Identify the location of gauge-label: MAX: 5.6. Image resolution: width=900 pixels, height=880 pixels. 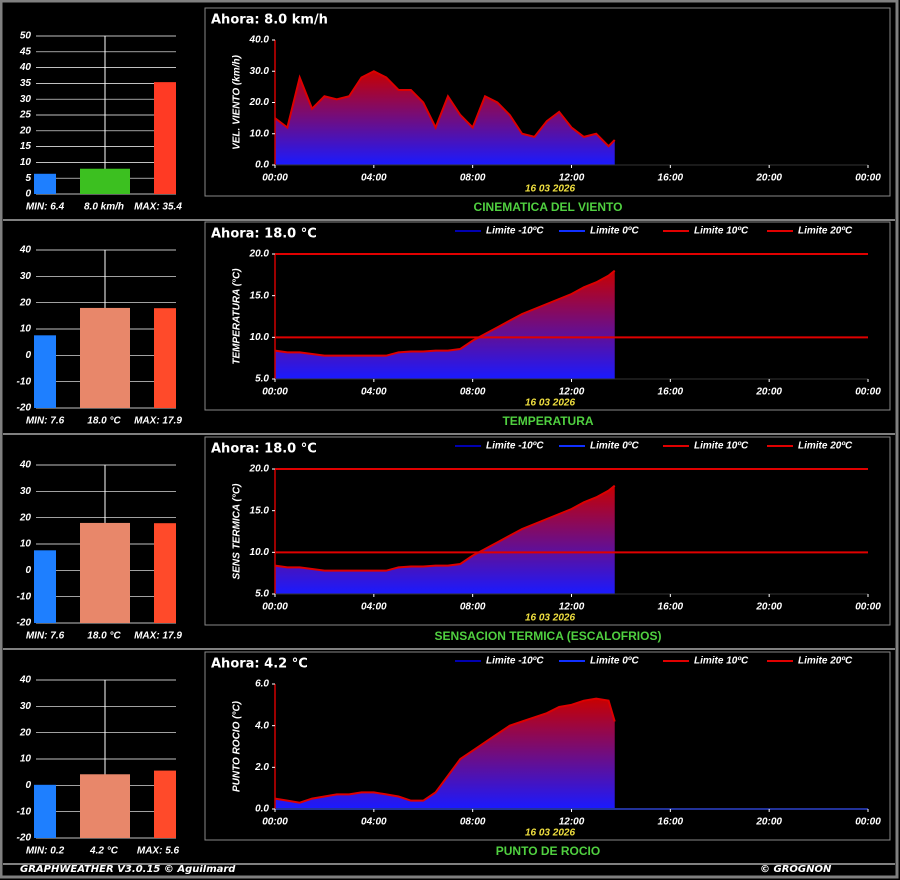
(158, 851).